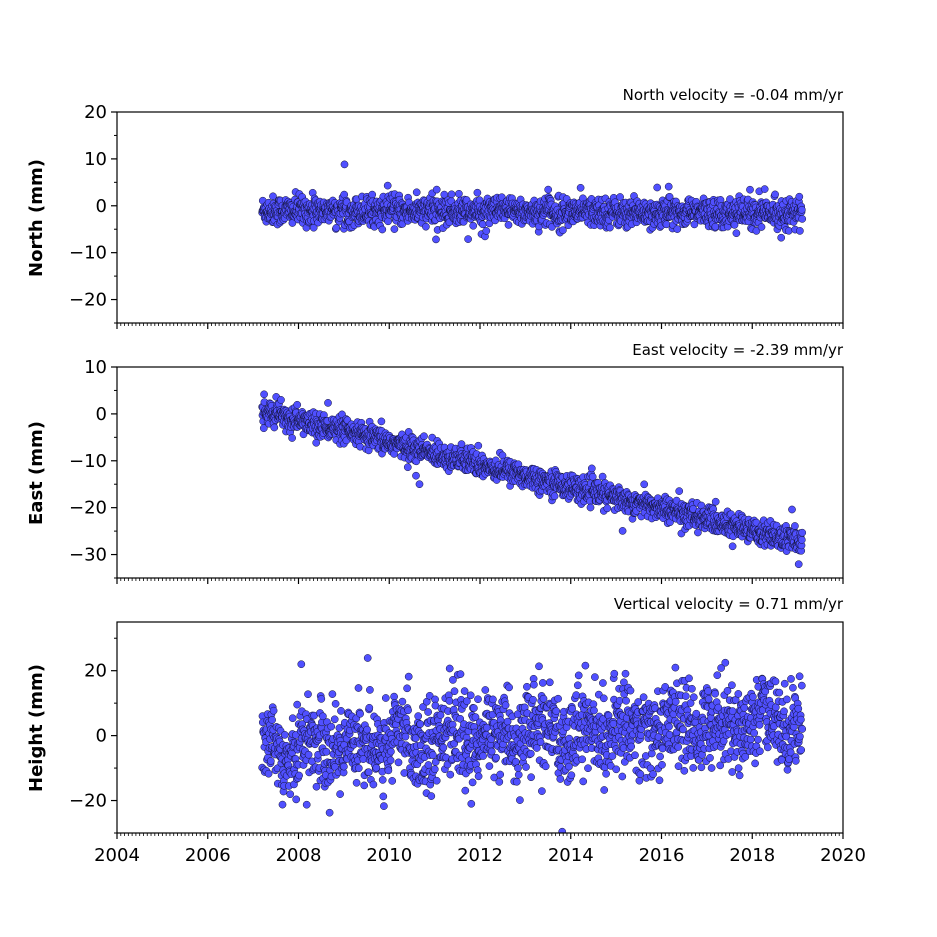  What do you see at coordinates (480, 326) in the screenshot?
I see `north-x-ticks` at bounding box center [480, 326].